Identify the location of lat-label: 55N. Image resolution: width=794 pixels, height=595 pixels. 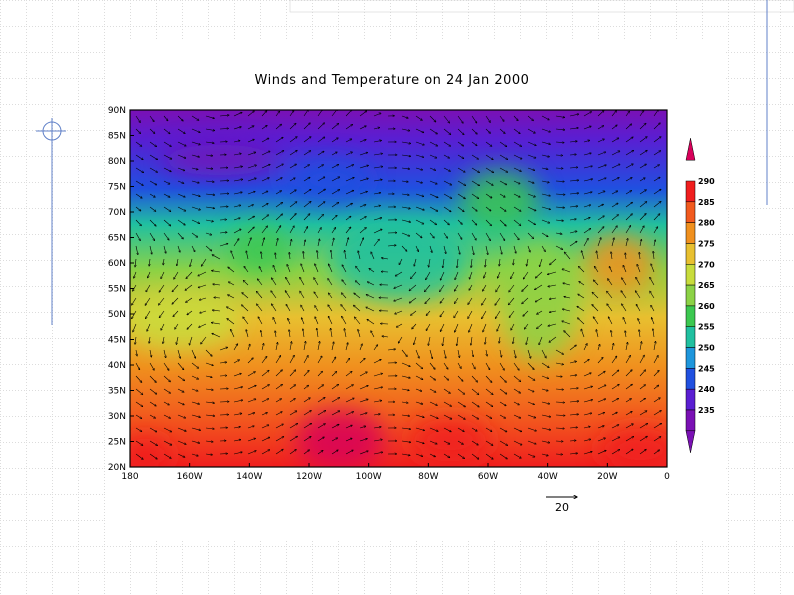
(117, 290).